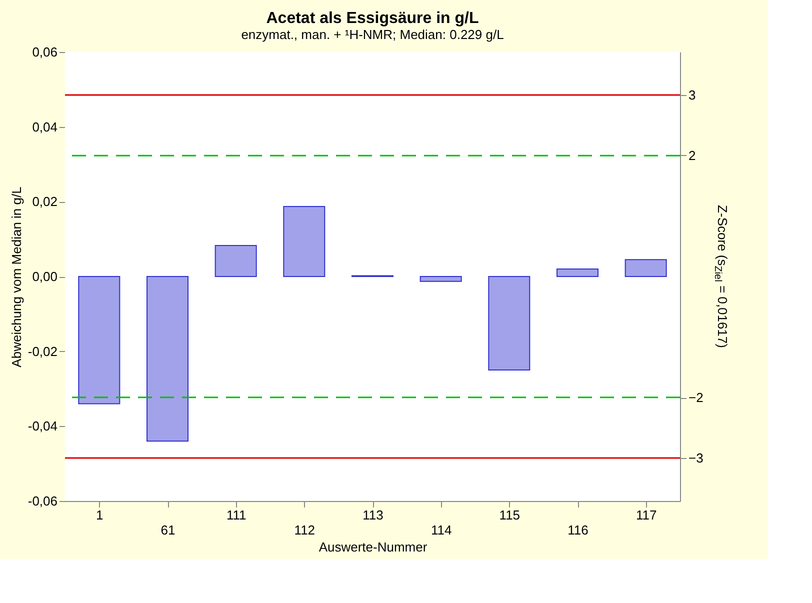  I want to click on x-tick-label: 1, so click(100, 515).